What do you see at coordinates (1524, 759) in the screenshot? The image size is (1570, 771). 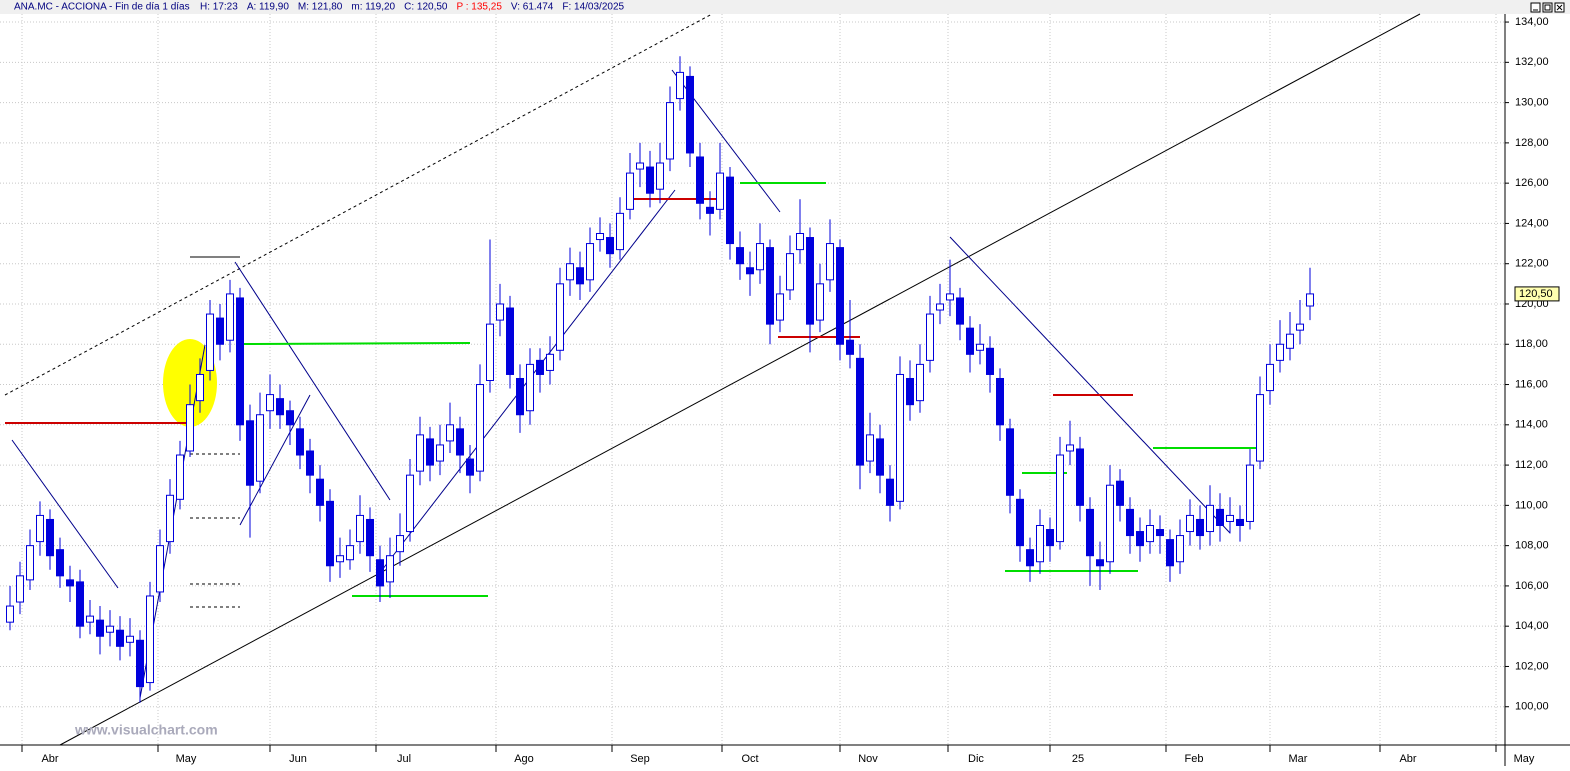 I see `x-tick-label: May` at bounding box center [1524, 759].